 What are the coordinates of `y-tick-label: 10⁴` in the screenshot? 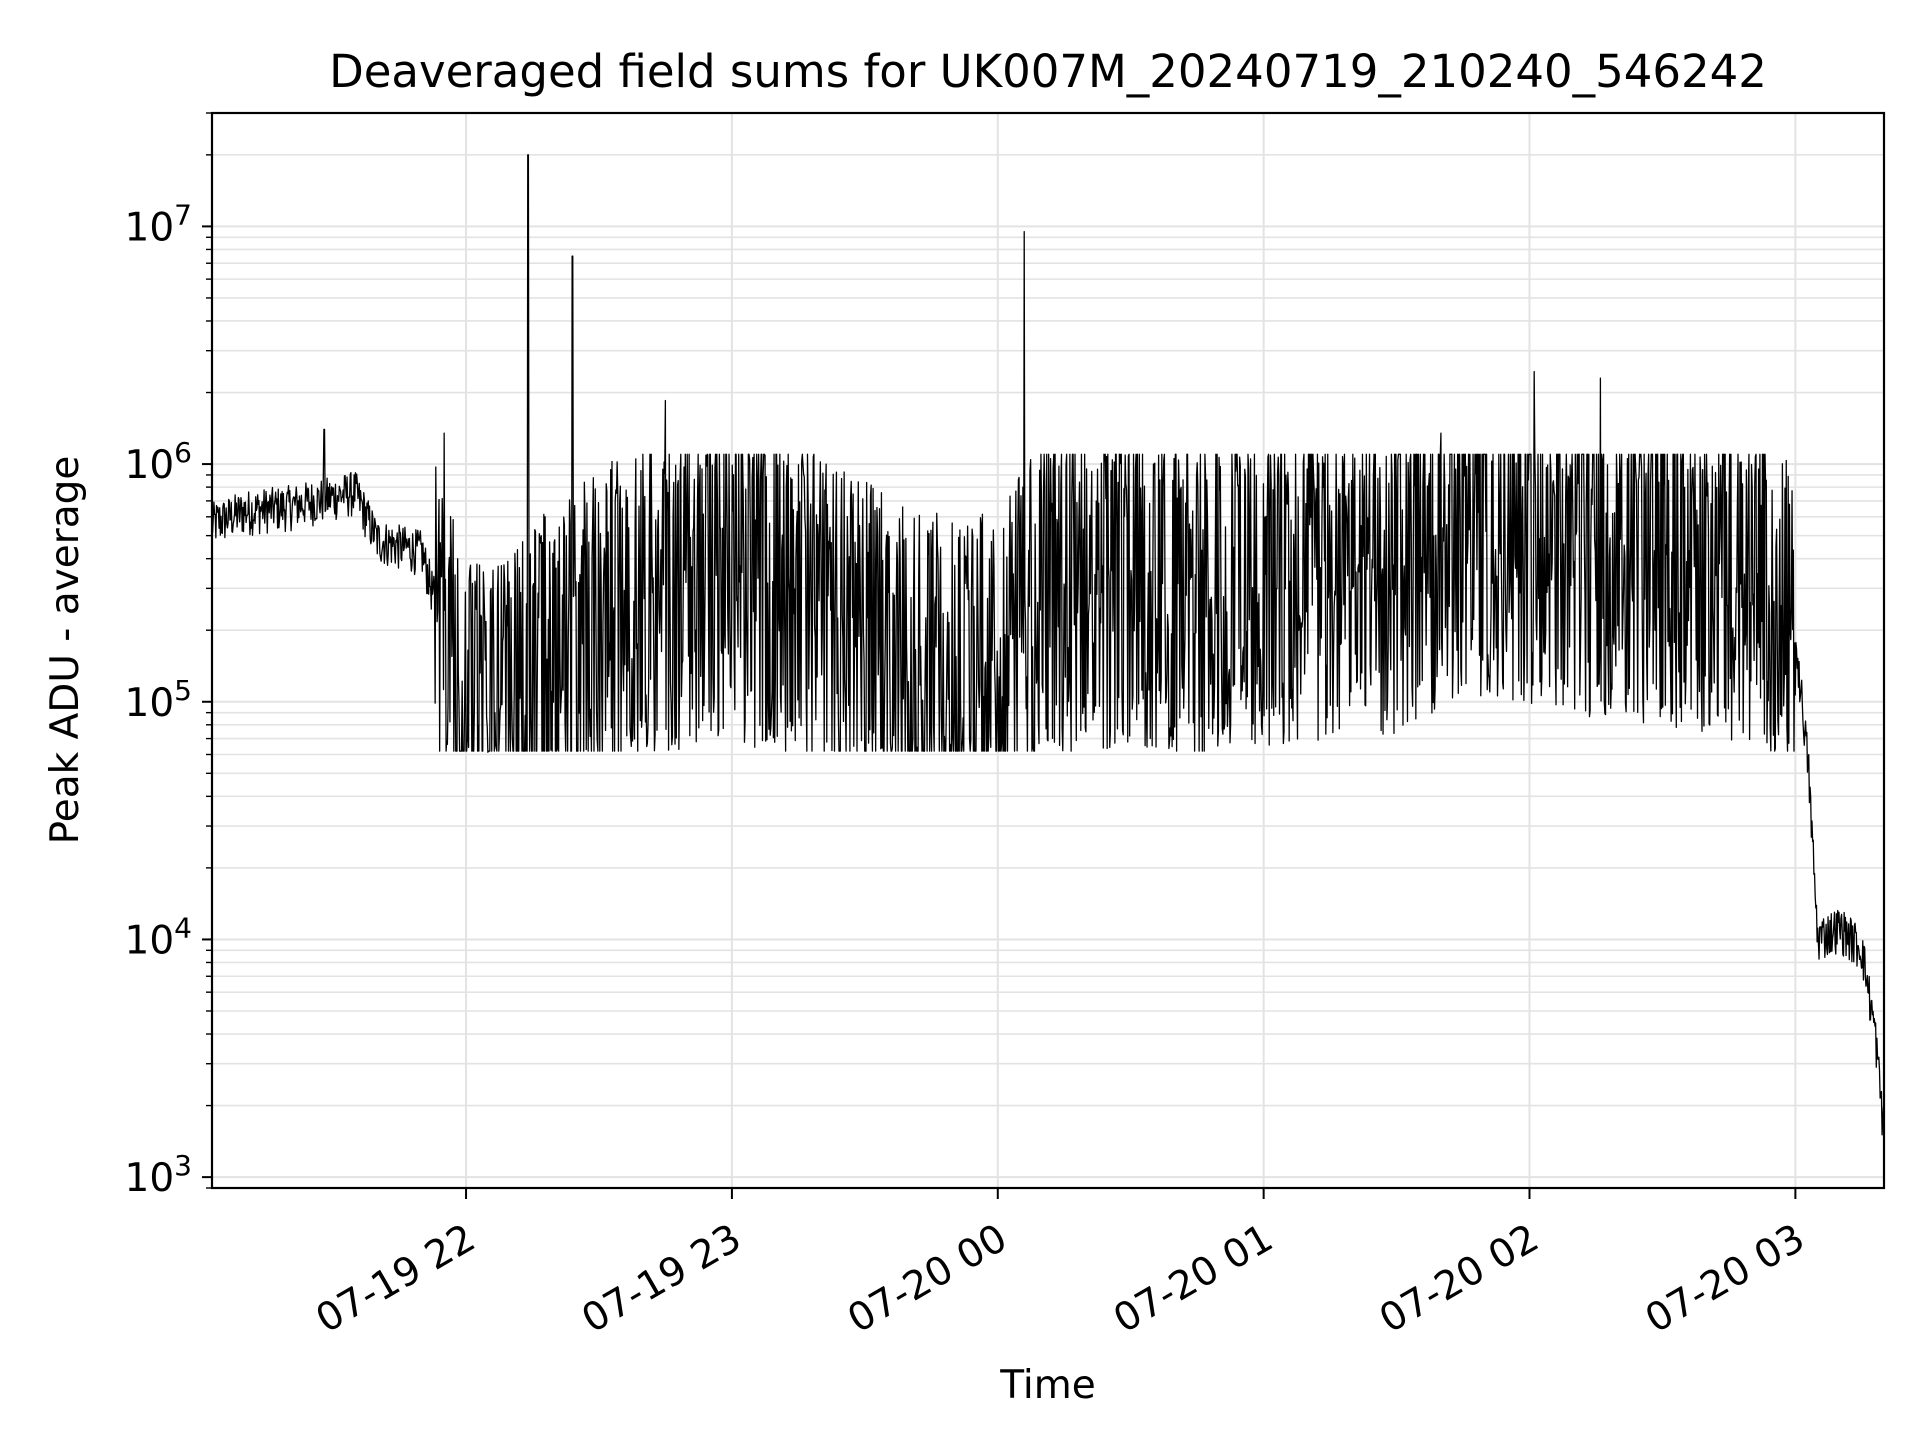 It's located at (158, 937).